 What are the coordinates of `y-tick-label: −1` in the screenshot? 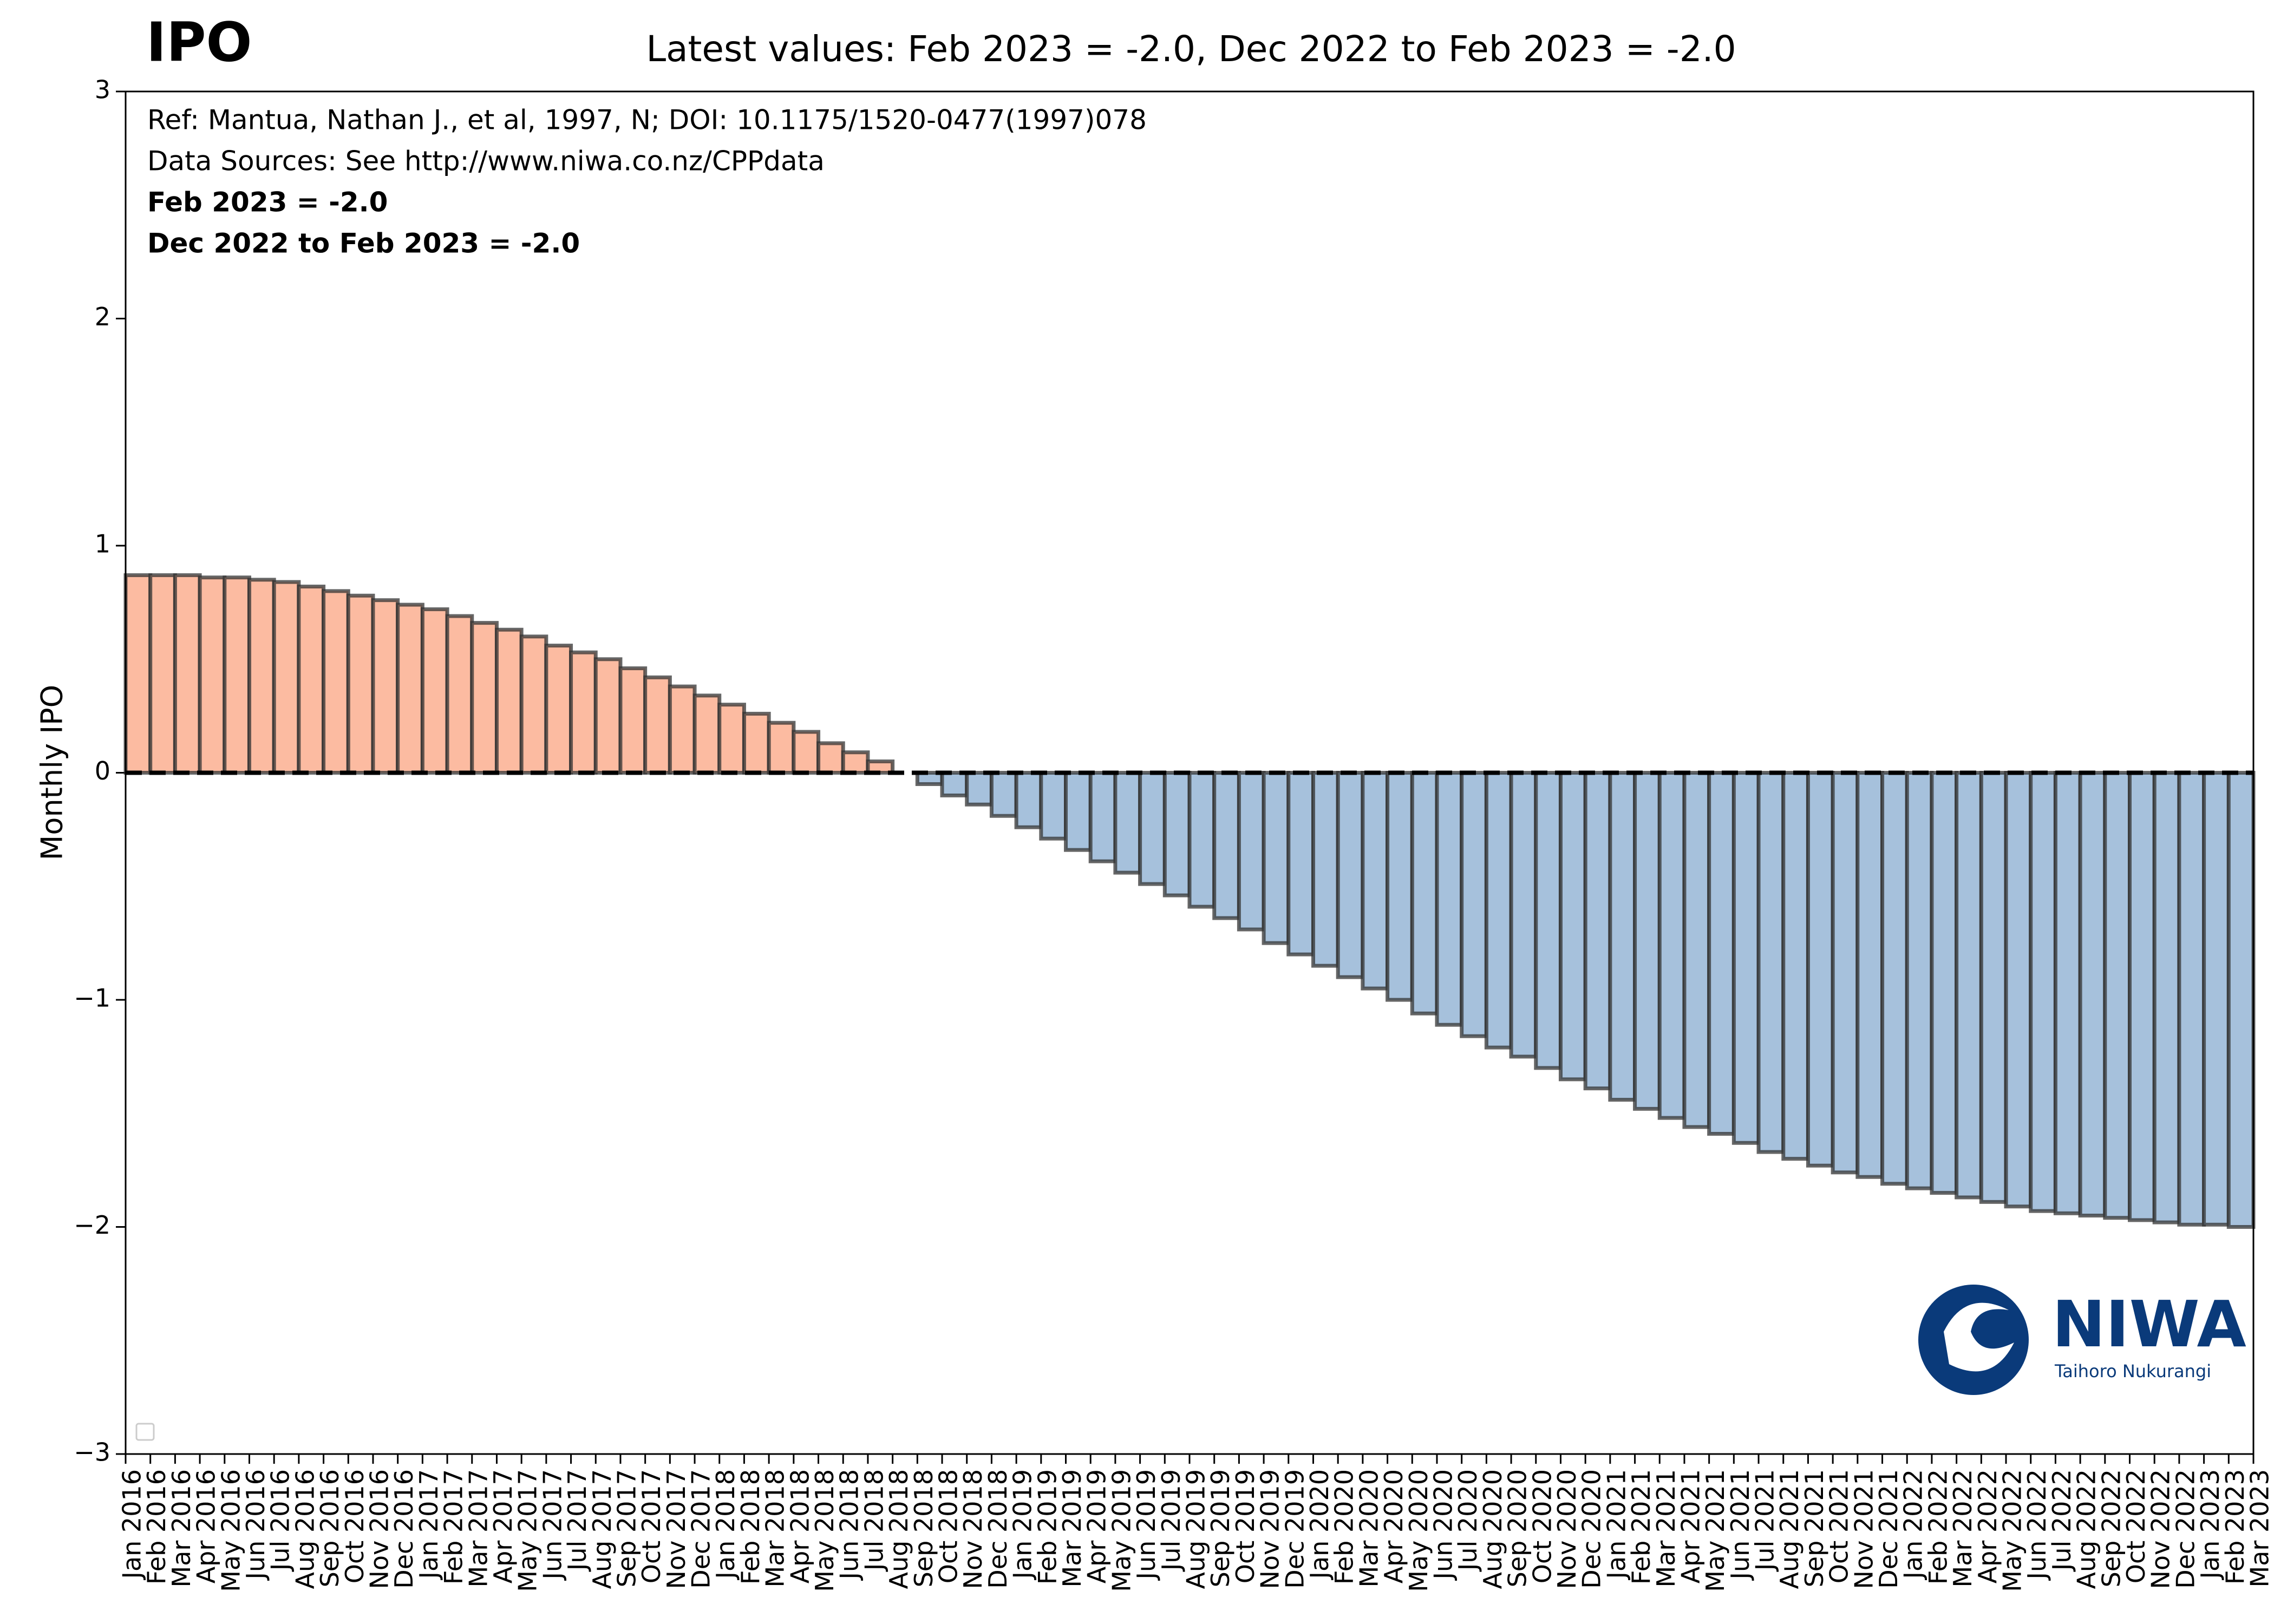 It's located at (92, 998).